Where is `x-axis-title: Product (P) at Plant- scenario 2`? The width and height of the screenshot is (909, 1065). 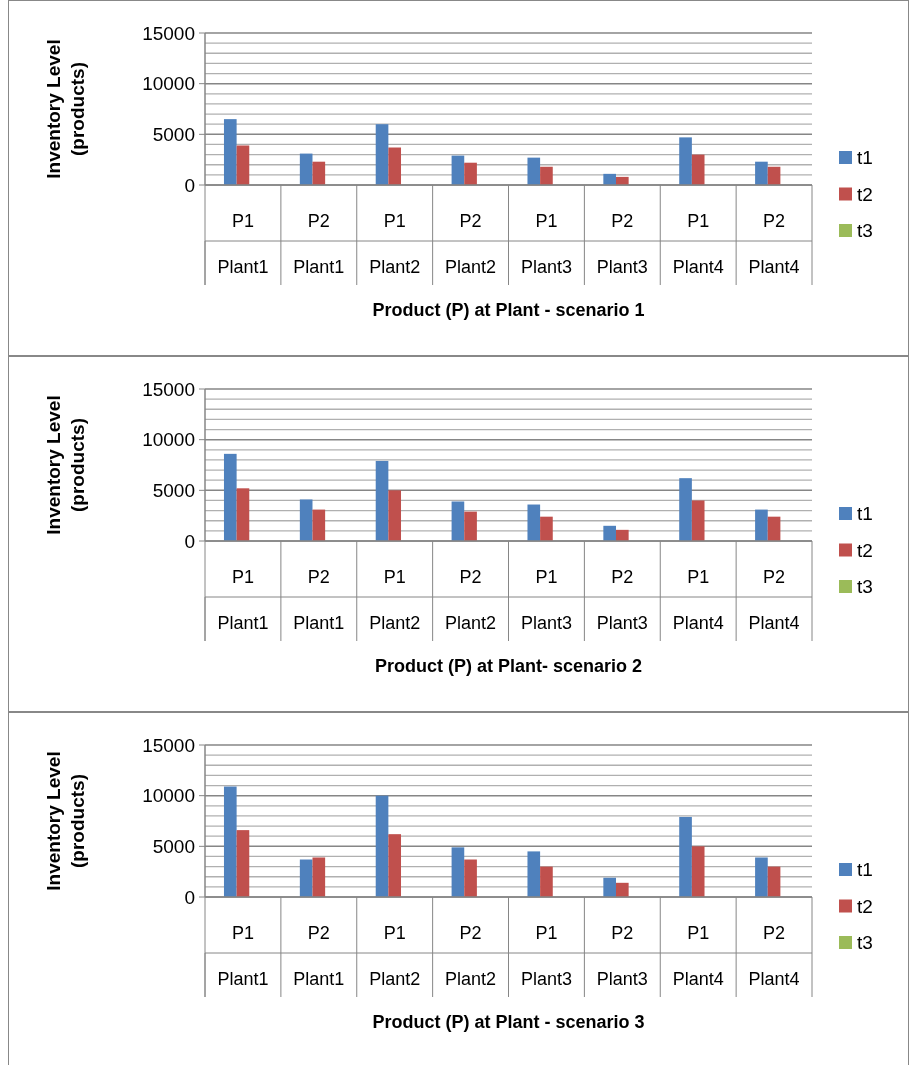
x-axis-title: Product (P) at Plant- scenario 2 is located at coordinates (508, 666).